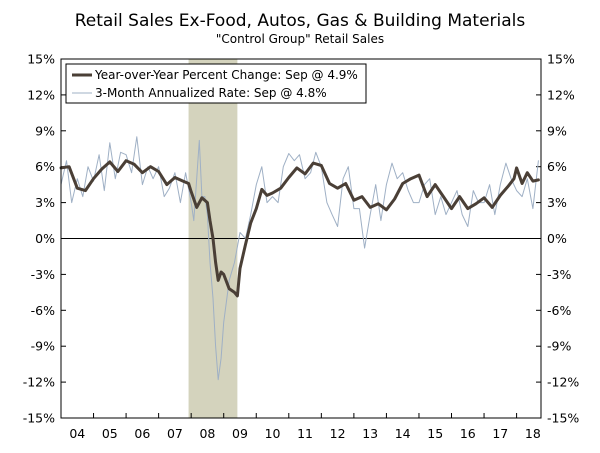 This screenshot has height=453, width=600. Describe the element at coordinates (240, 433) in the screenshot. I see `x-tick-label: 09` at that location.